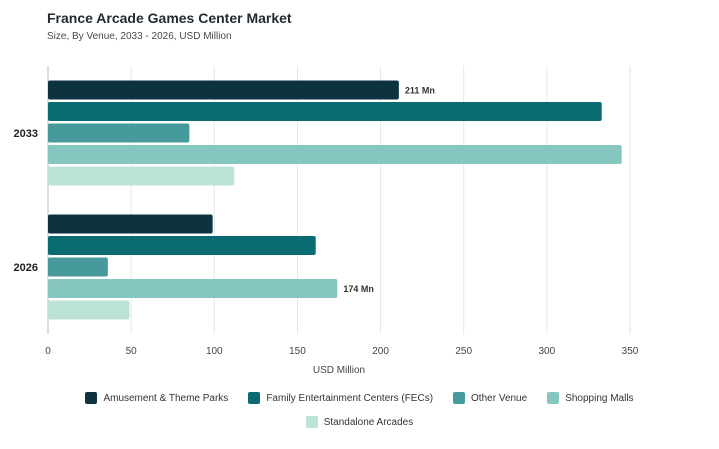  I want to click on legend-label: Family Entertainment Centers (FECs), so click(350, 398).